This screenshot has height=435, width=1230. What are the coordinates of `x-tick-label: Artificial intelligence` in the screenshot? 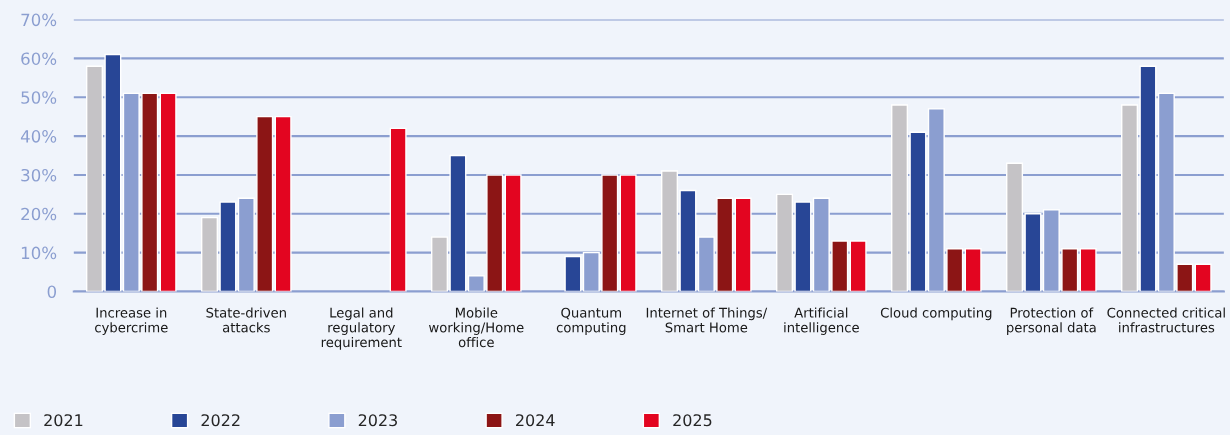 It's located at (821, 321).